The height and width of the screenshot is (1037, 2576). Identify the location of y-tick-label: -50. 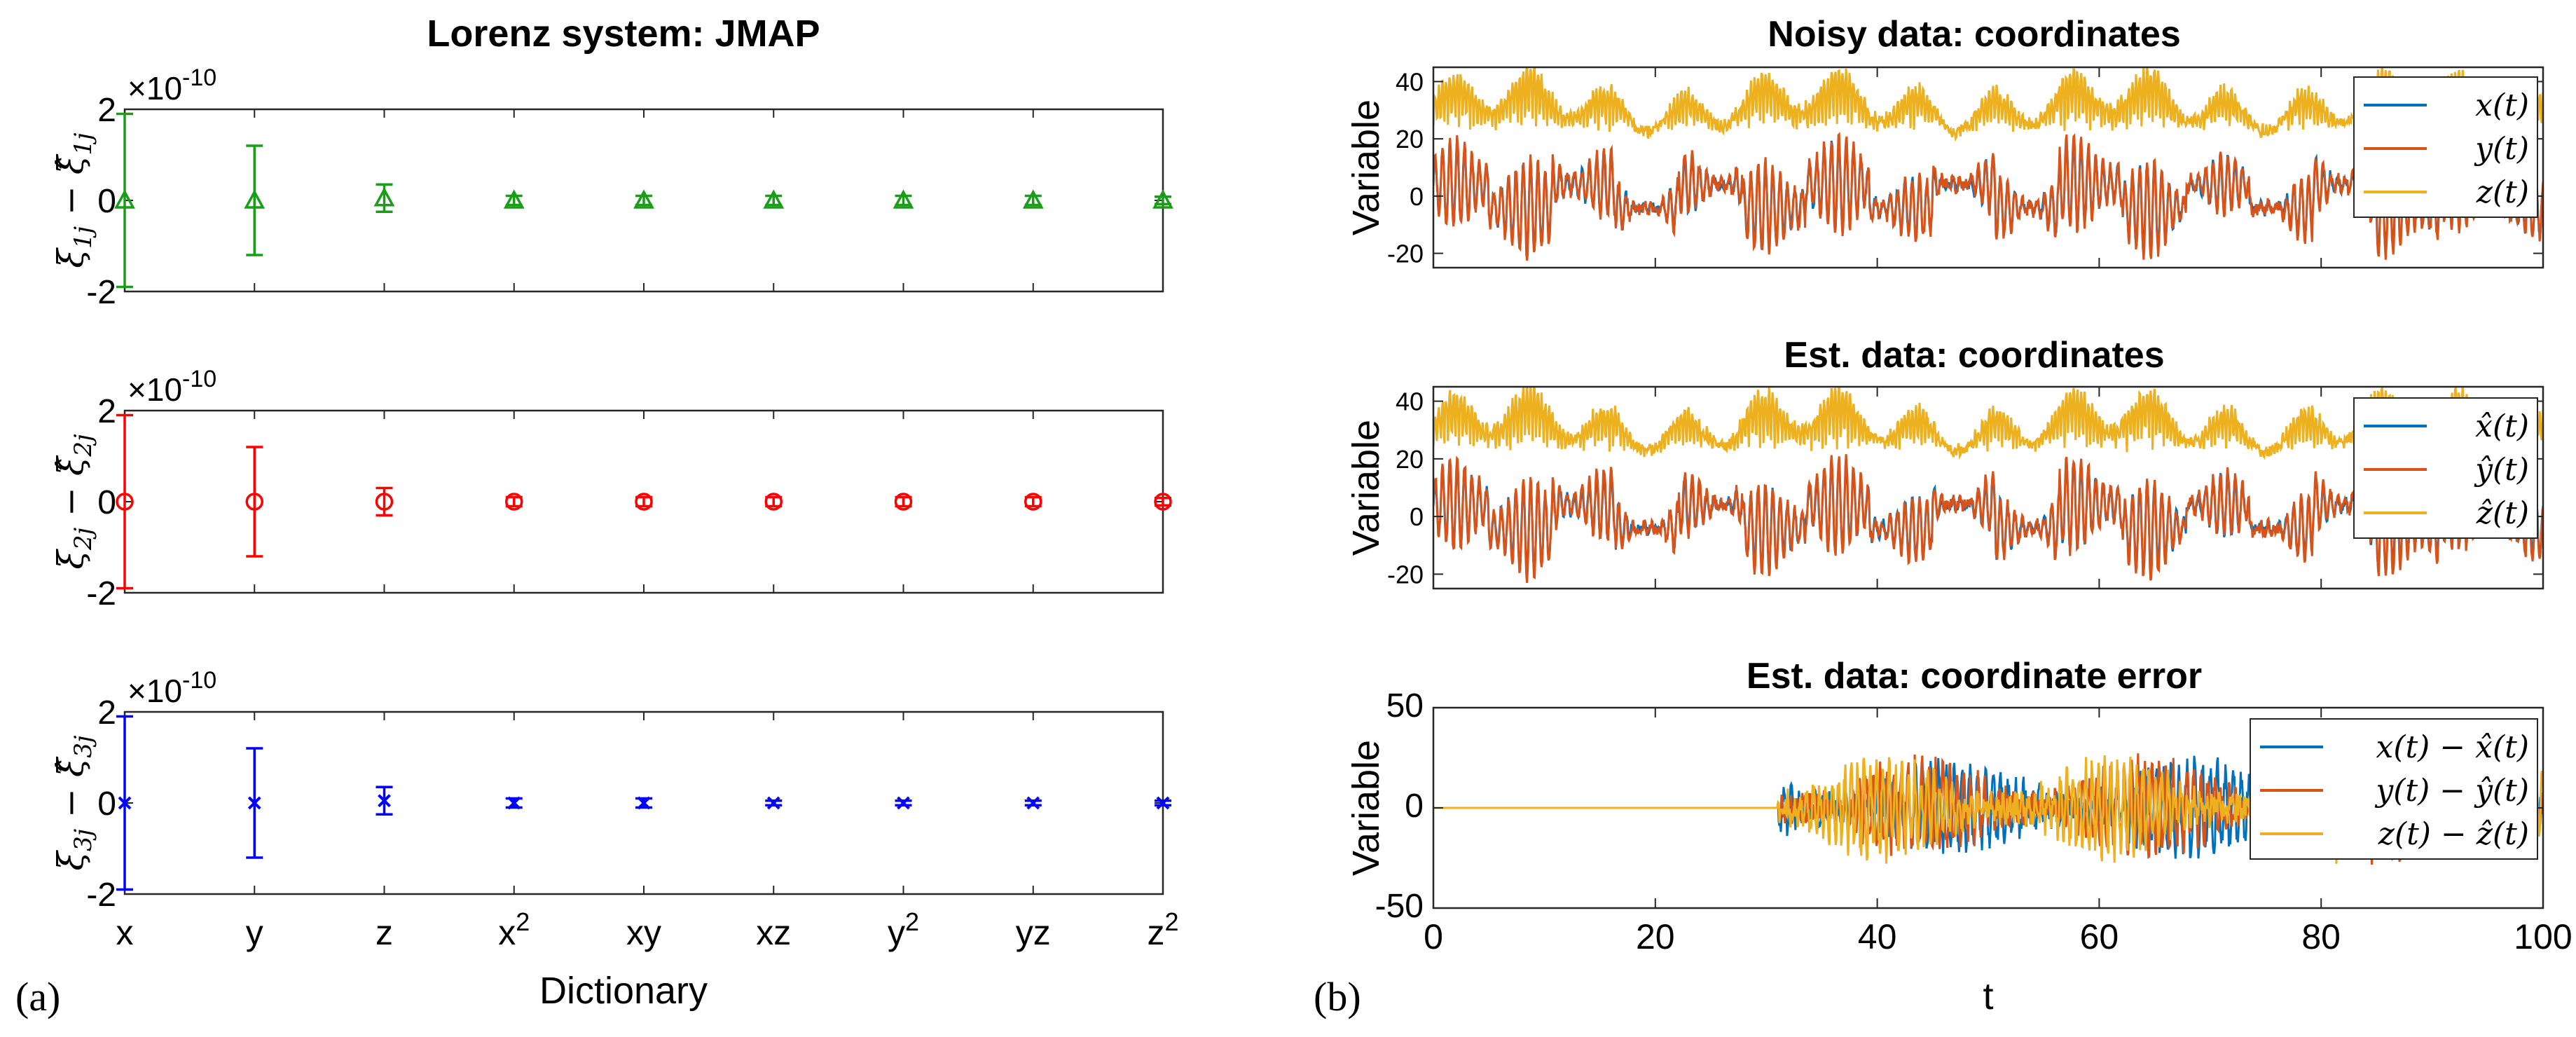
(1399, 906).